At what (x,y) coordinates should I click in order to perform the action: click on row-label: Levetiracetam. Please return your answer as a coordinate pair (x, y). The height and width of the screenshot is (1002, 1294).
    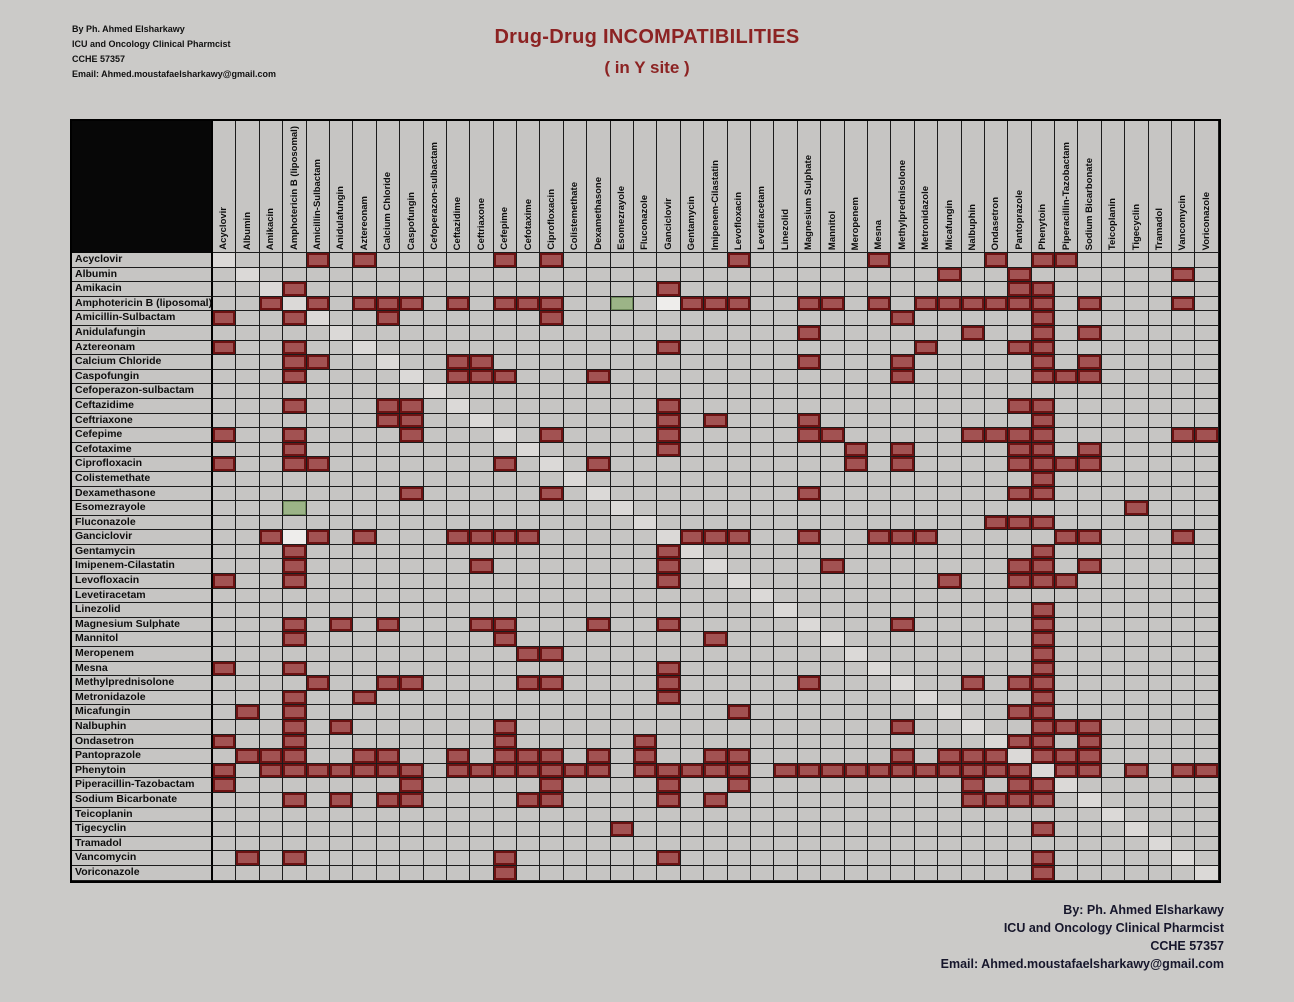
    Looking at the image, I should click on (142, 596).